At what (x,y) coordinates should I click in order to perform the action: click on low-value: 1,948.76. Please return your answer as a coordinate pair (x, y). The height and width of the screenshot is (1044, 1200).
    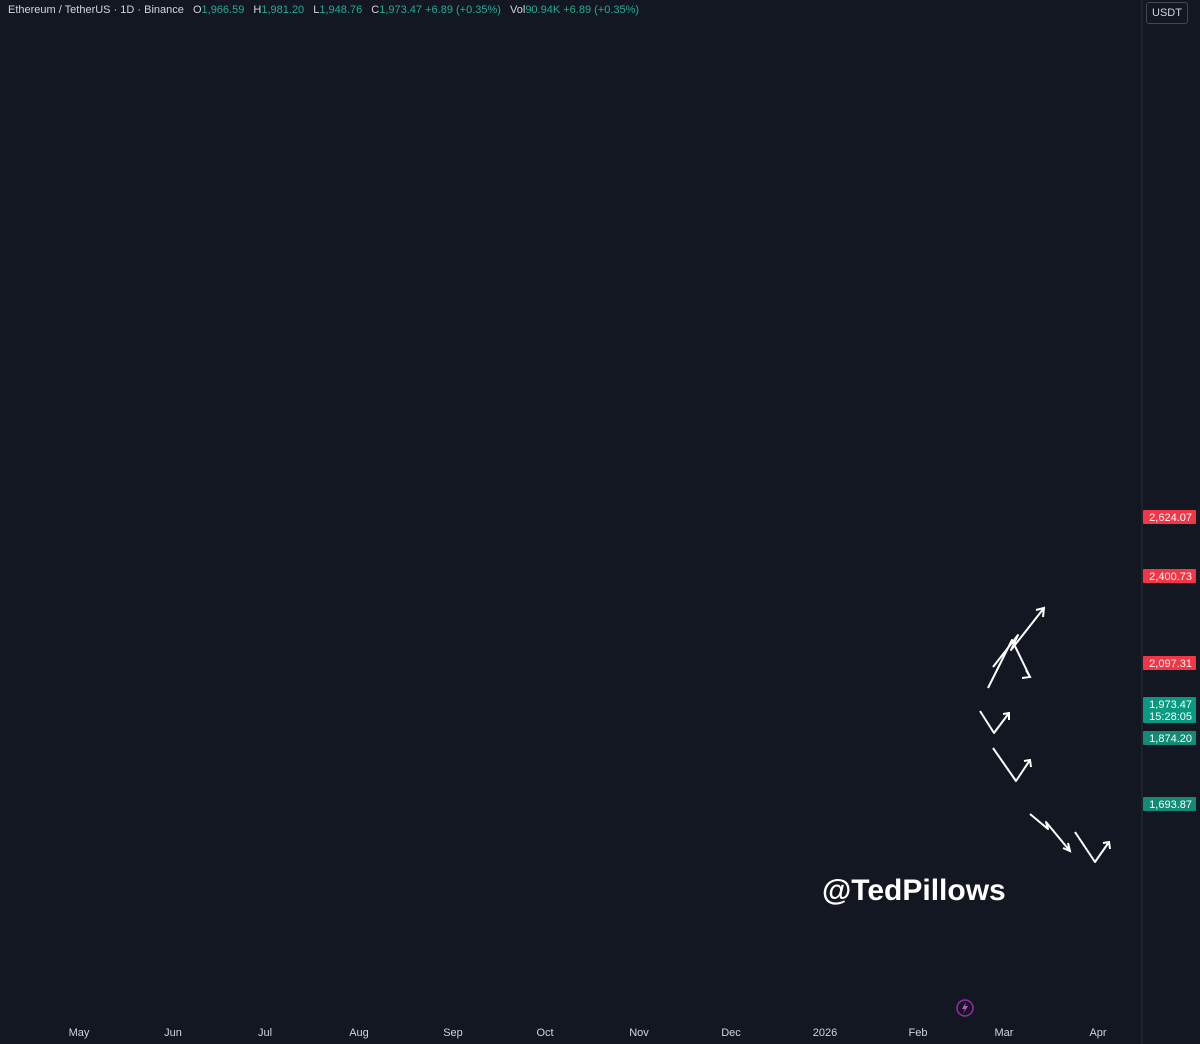
    Looking at the image, I should click on (341, 10).